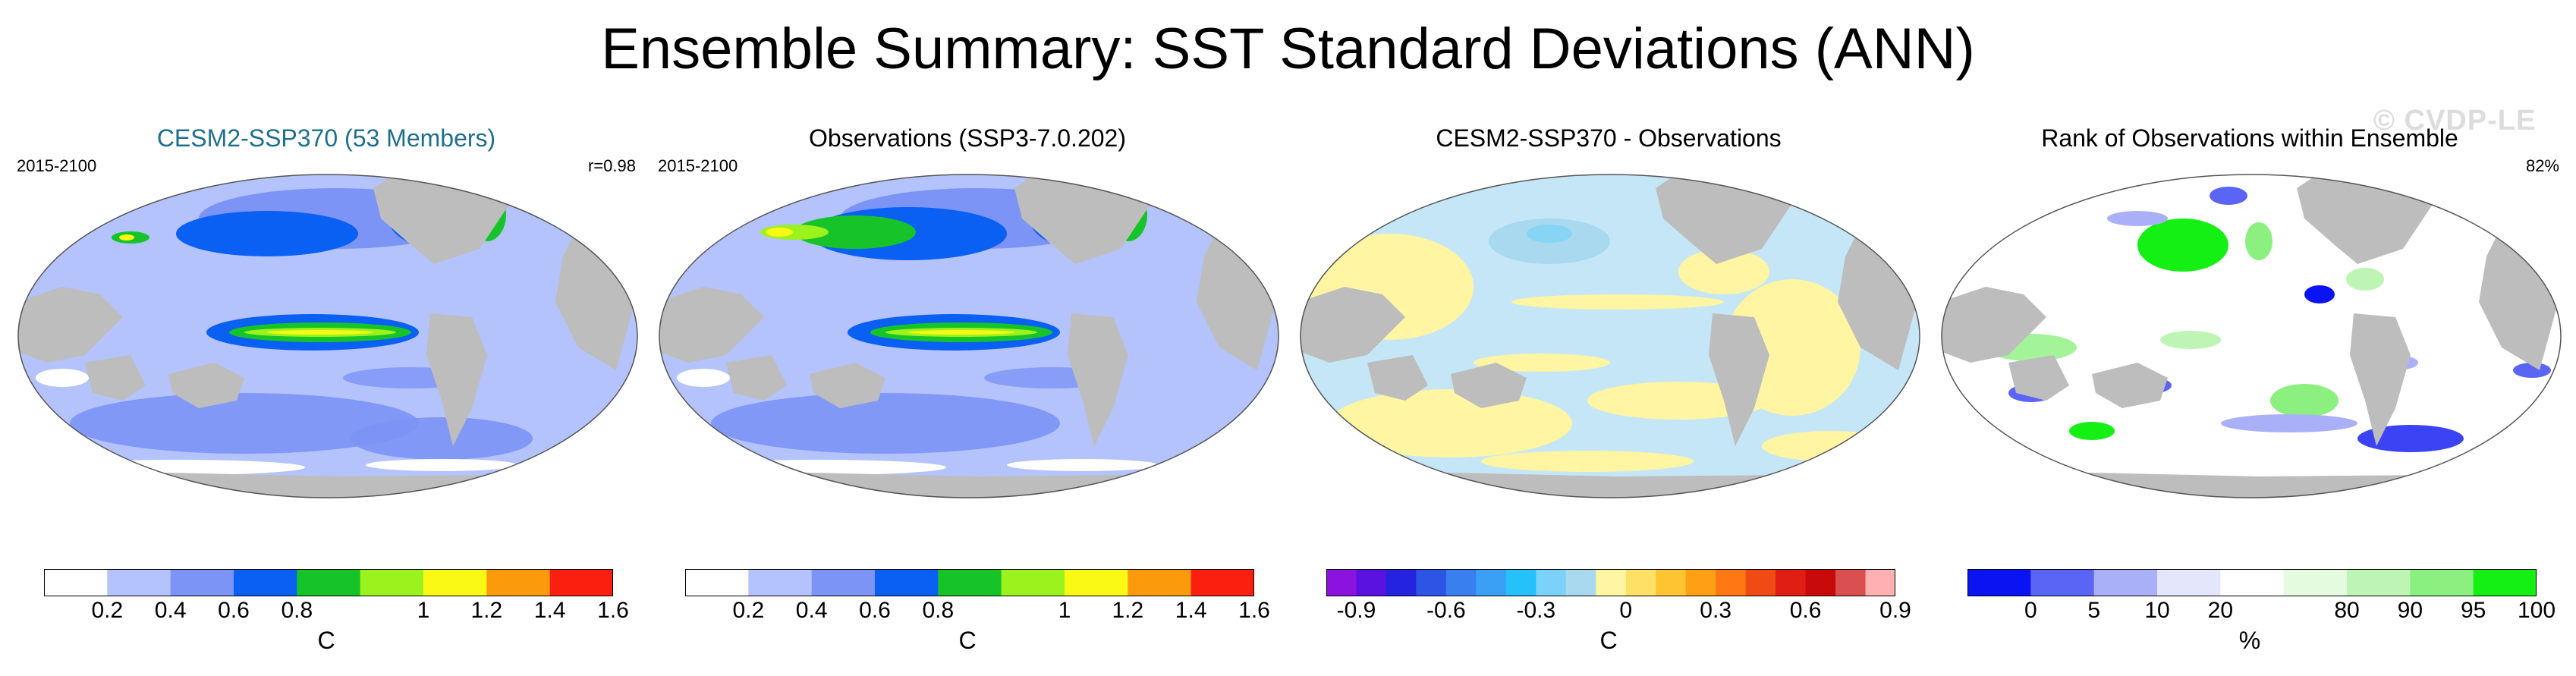 Image resolution: width=2576 pixels, height=676 pixels. What do you see at coordinates (2473, 610) in the screenshot?
I see `colorbar-tick-label: 95` at bounding box center [2473, 610].